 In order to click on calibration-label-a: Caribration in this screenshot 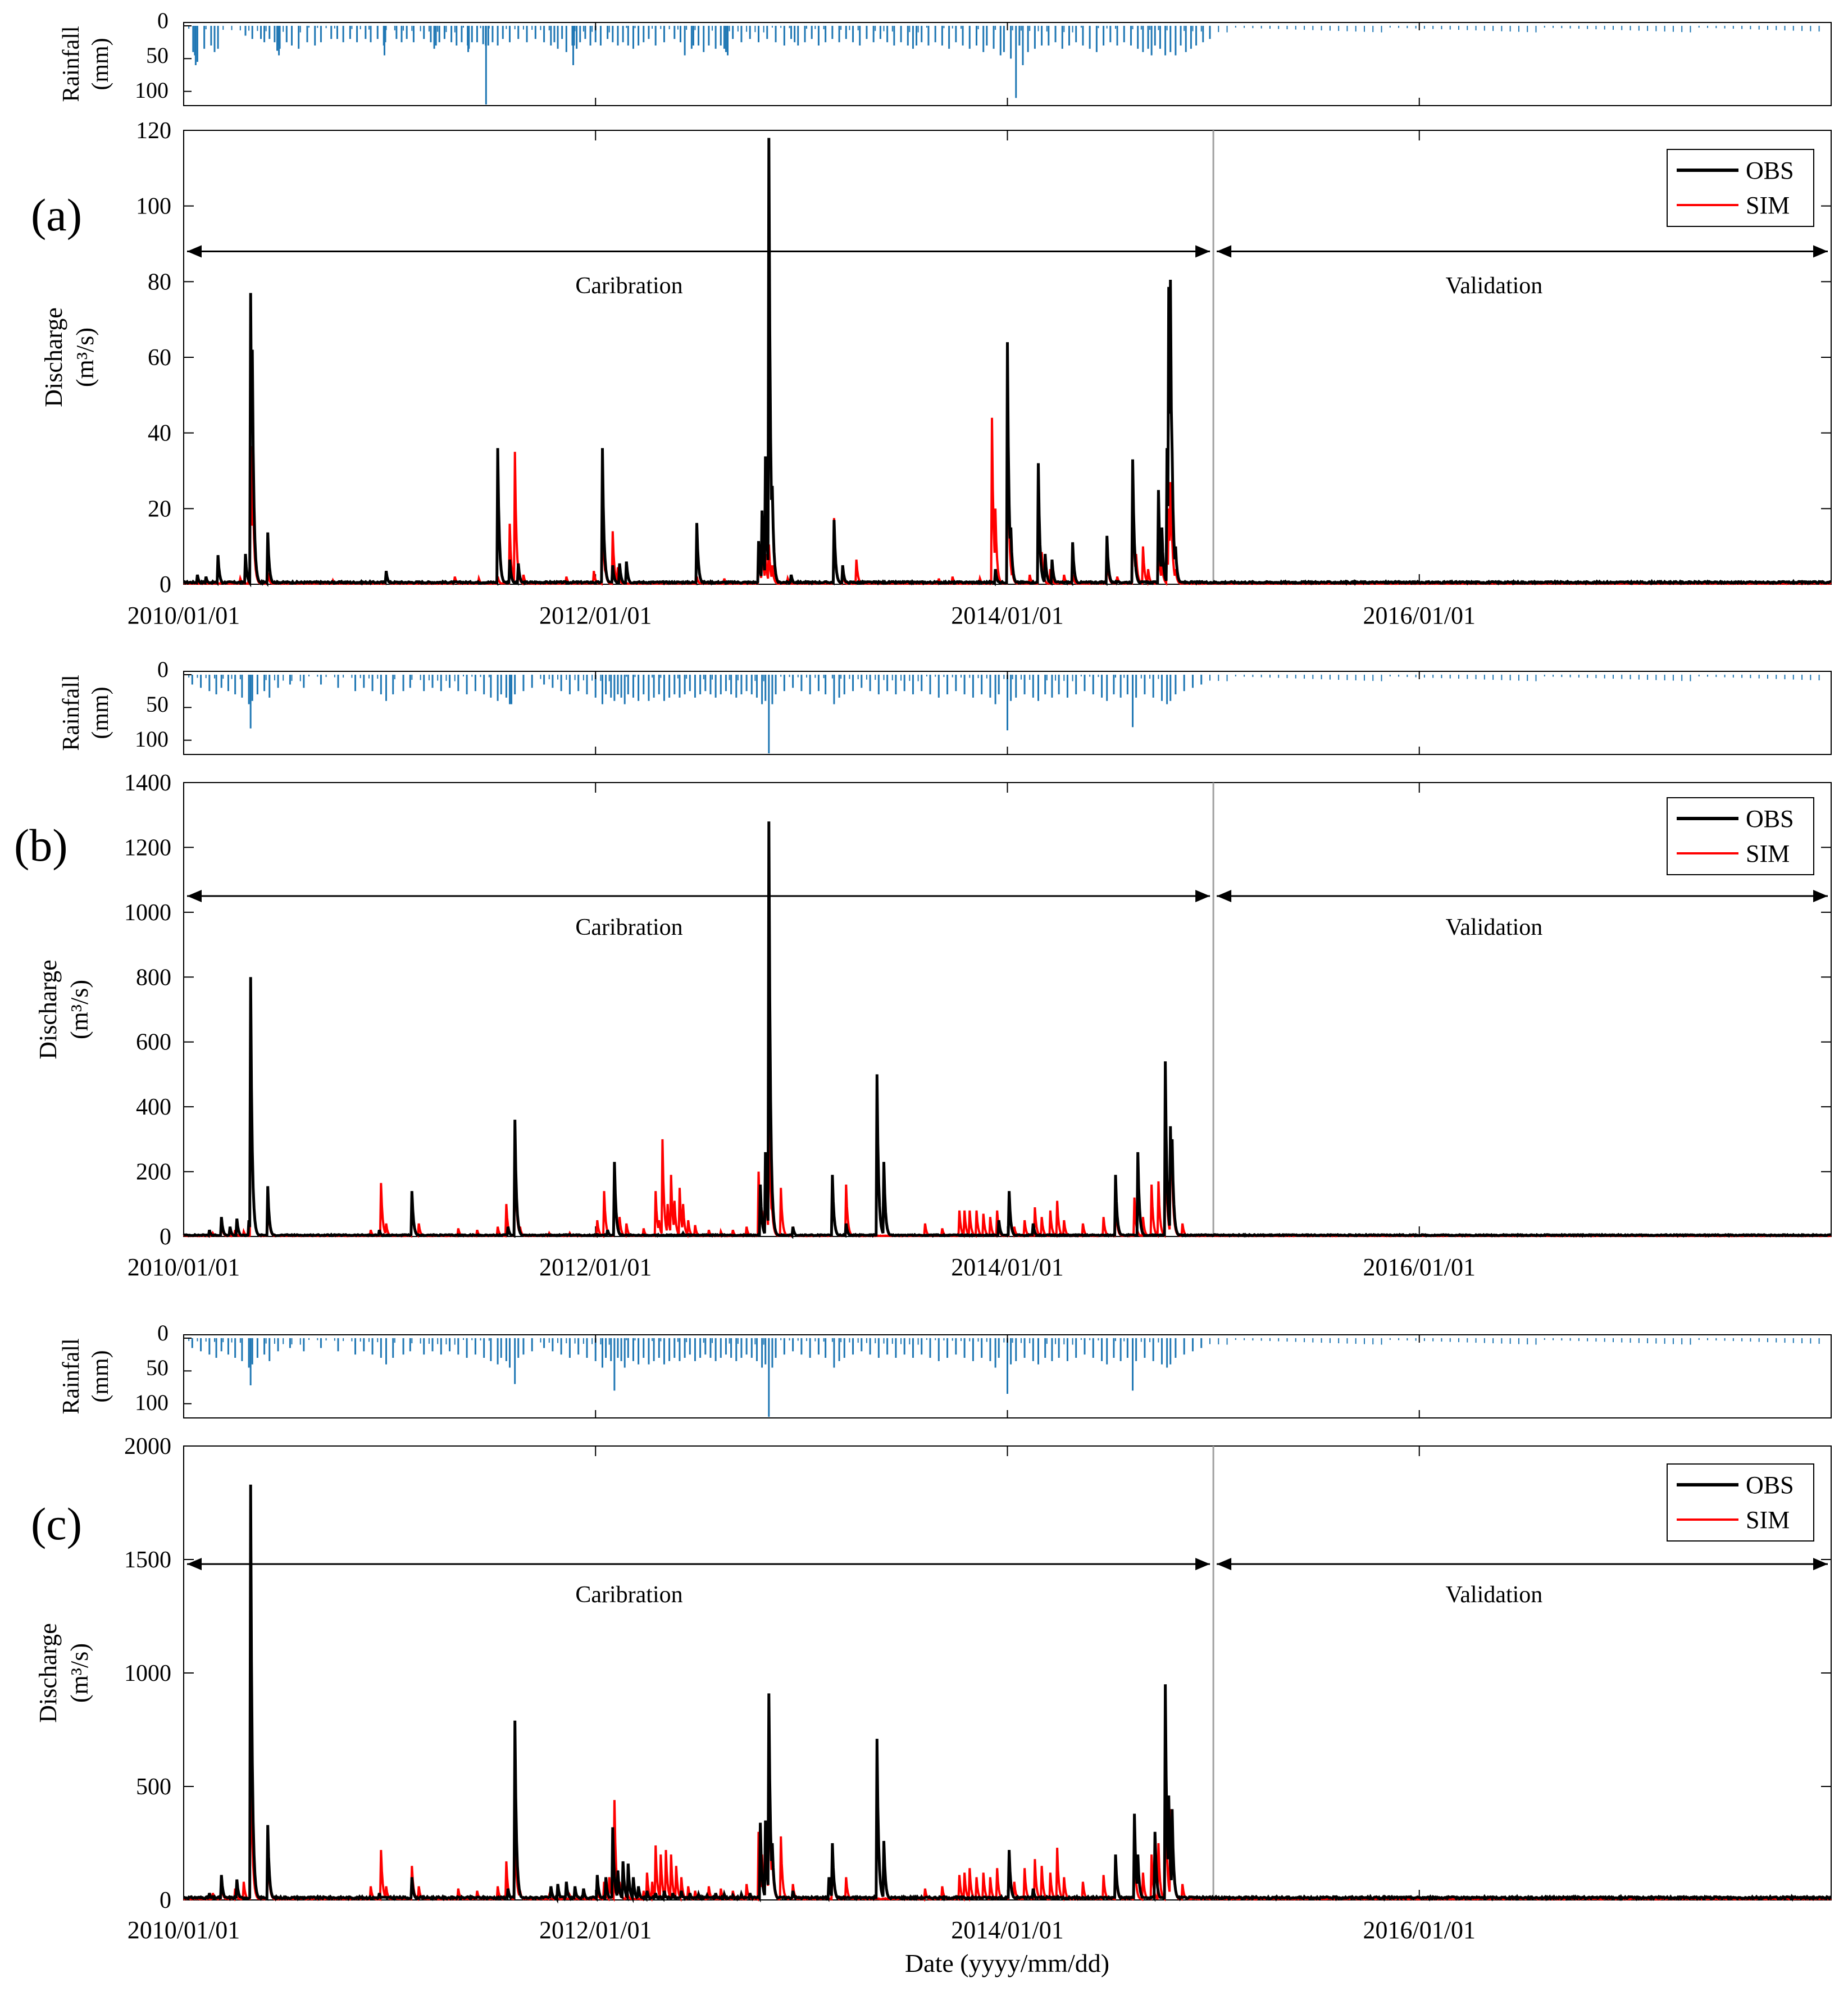, I will do `click(628, 286)`.